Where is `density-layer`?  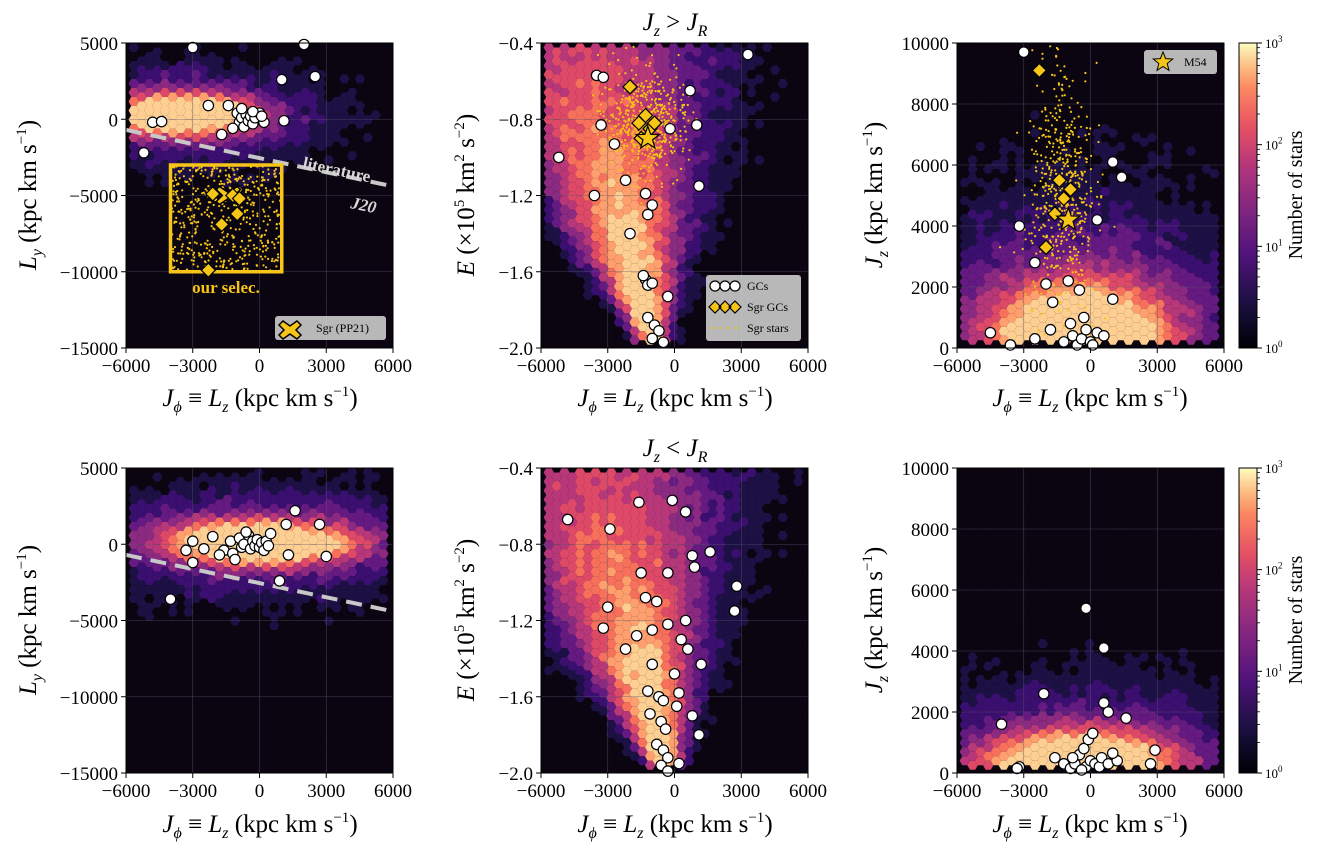 density-layer is located at coordinates (258, 194).